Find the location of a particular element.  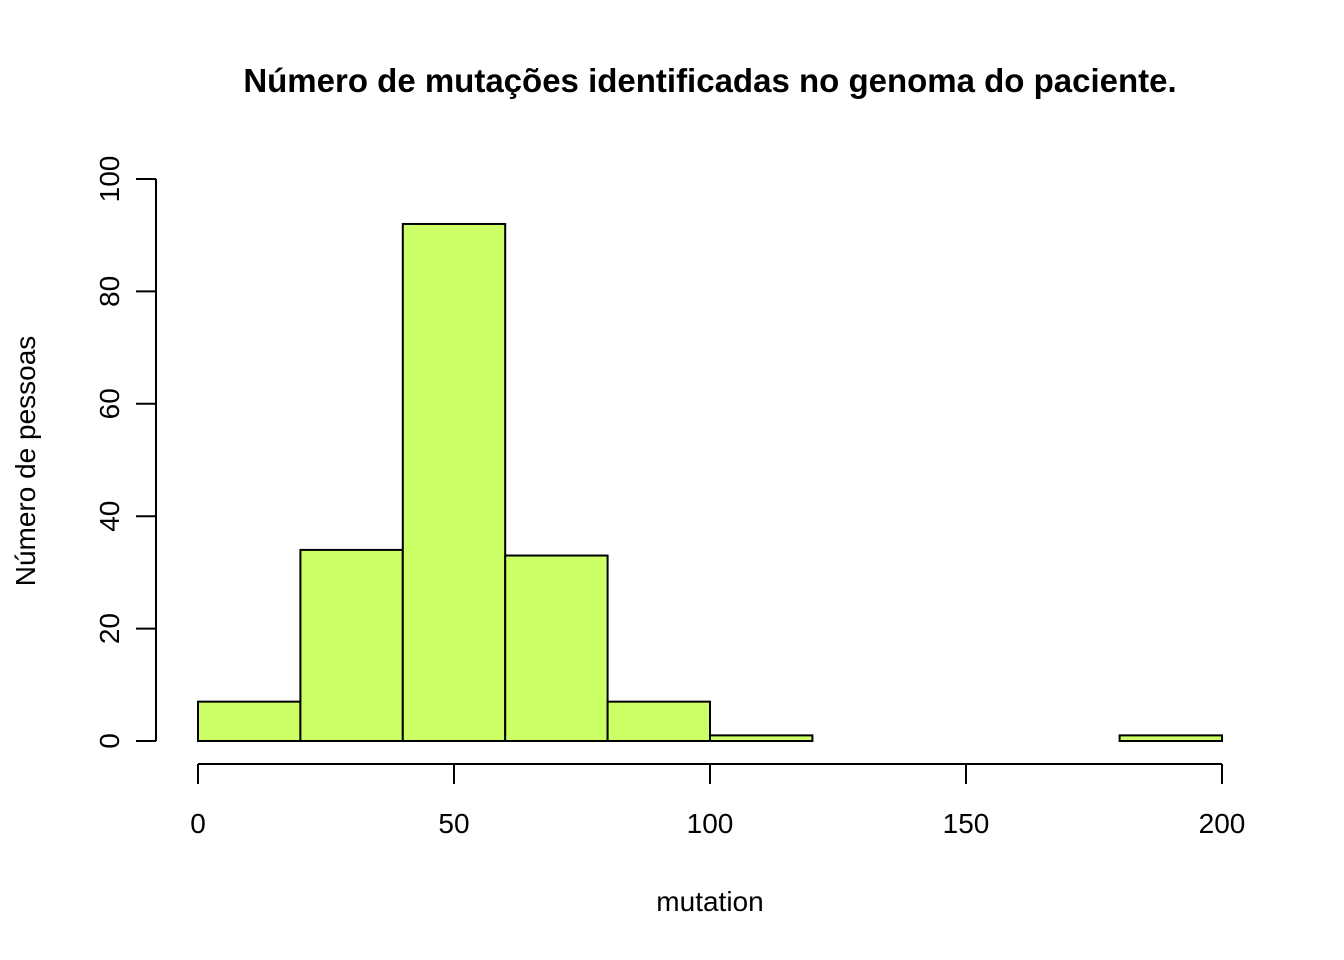

x-tick-label-1: 50 is located at coordinates (453, 823).